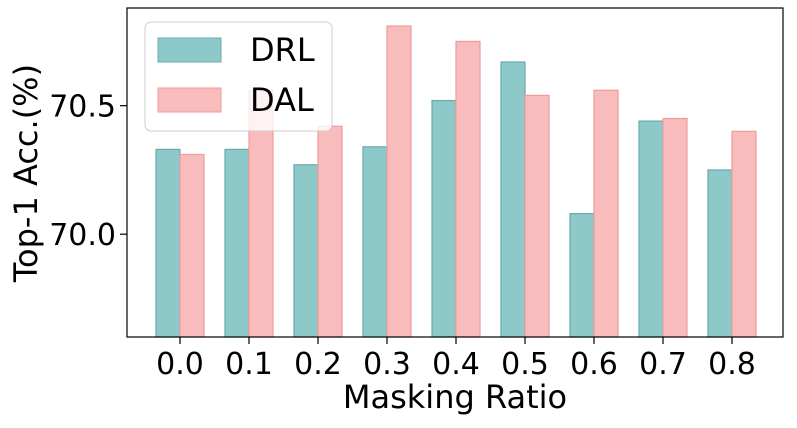 The width and height of the screenshot is (797, 428). What do you see at coordinates (455, 397) in the screenshot?
I see `x-axis-label: Masking Ratio` at bounding box center [455, 397].